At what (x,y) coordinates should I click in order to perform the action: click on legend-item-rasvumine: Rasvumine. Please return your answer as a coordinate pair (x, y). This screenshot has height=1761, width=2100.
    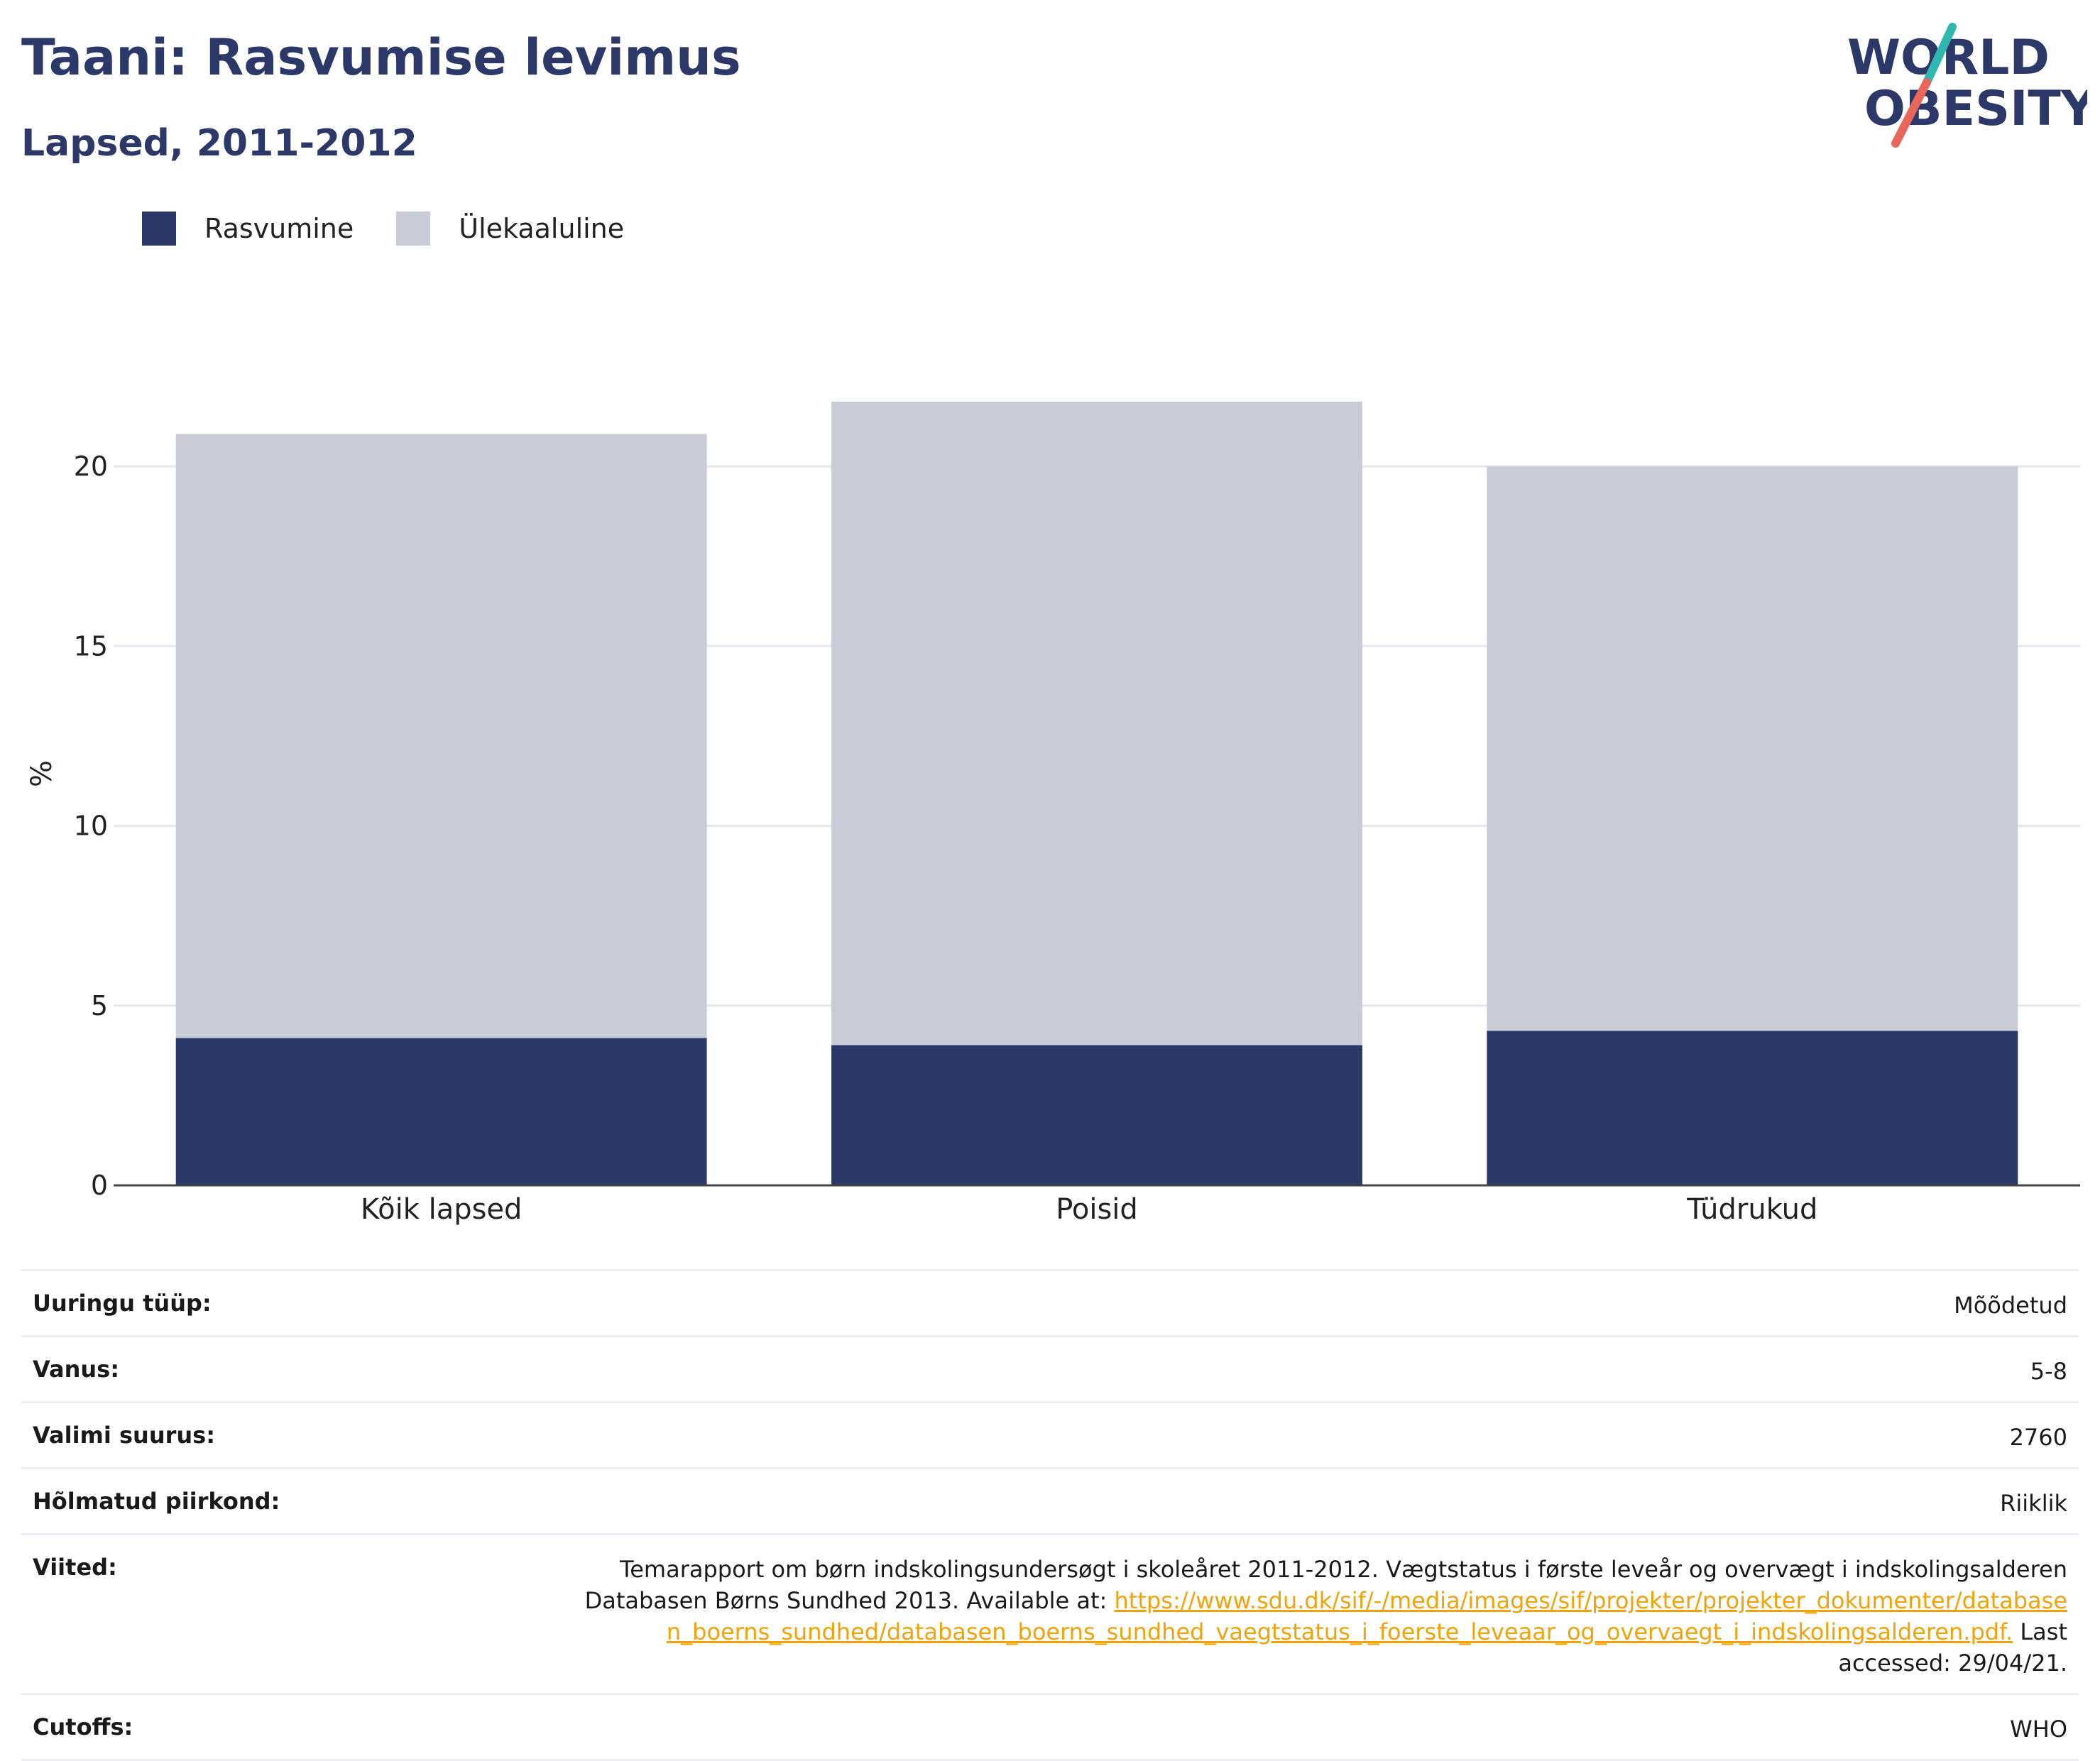
    Looking at the image, I should click on (248, 229).